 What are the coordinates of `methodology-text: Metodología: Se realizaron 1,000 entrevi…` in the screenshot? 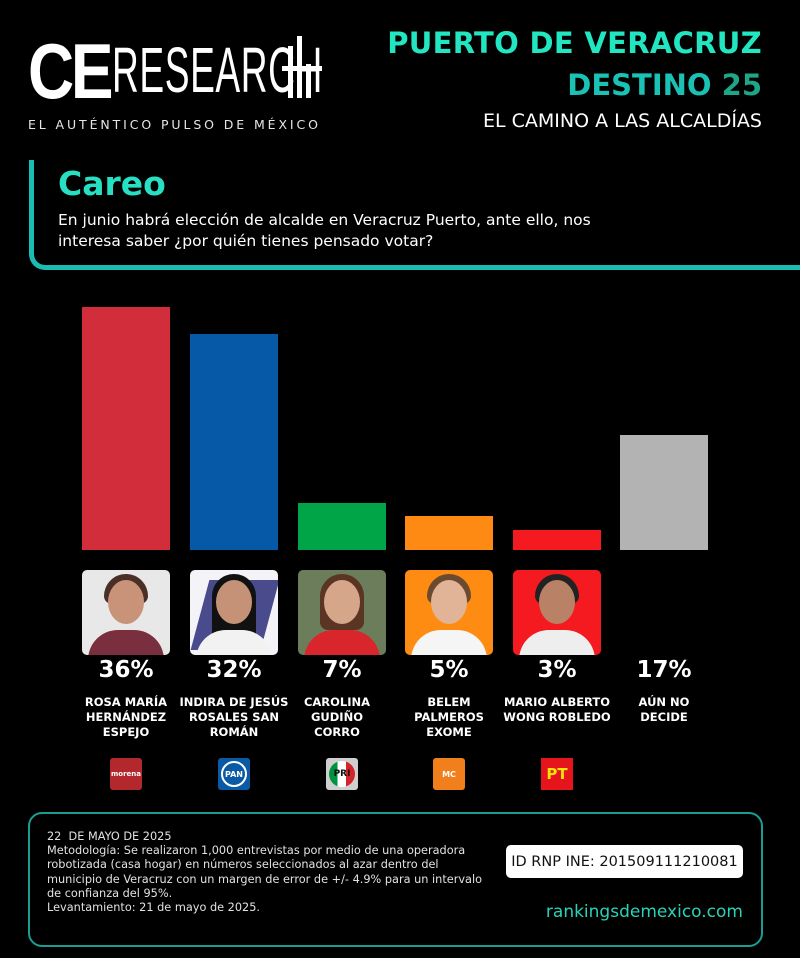 It's located at (265, 872).